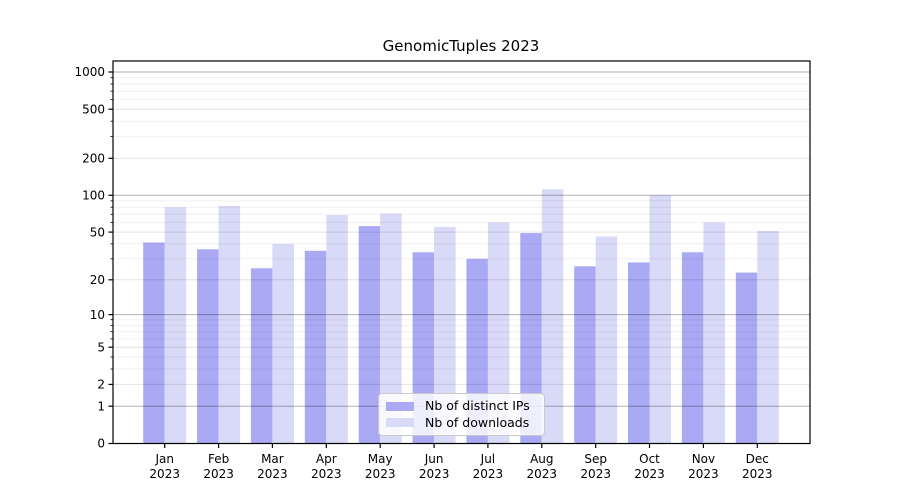 The width and height of the screenshot is (900, 500). Describe the element at coordinates (326, 459) in the screenshot. I see `x-tick-label-apr: Apr` at that location.